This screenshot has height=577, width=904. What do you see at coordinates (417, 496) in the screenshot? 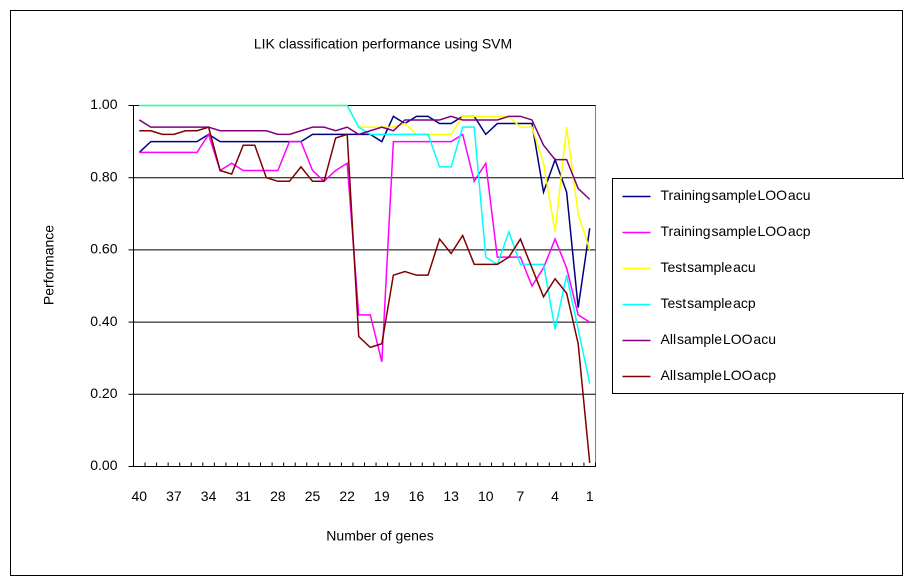
I see `x-tick-label: 16` at bounding box center [417, 496].